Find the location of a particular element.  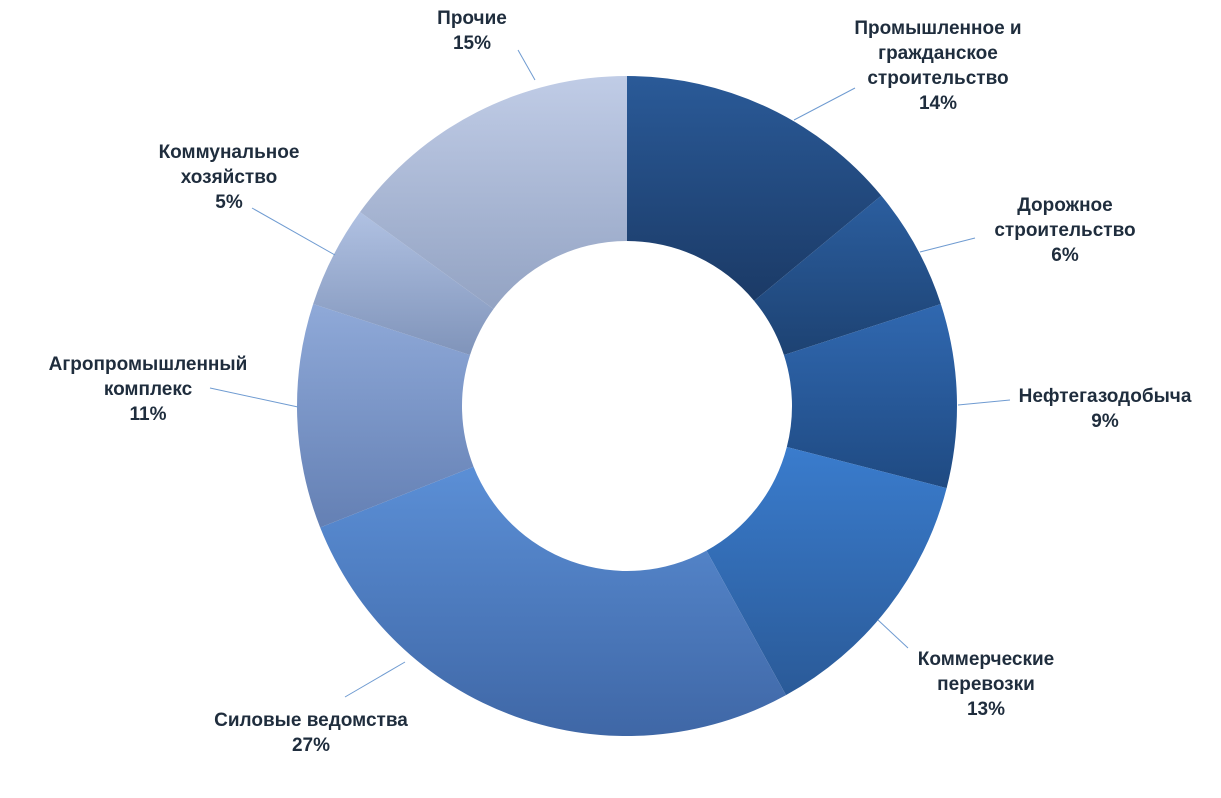

slice-label-3: Коммерческие перевозки 13% is located at coordinates (986, 684).